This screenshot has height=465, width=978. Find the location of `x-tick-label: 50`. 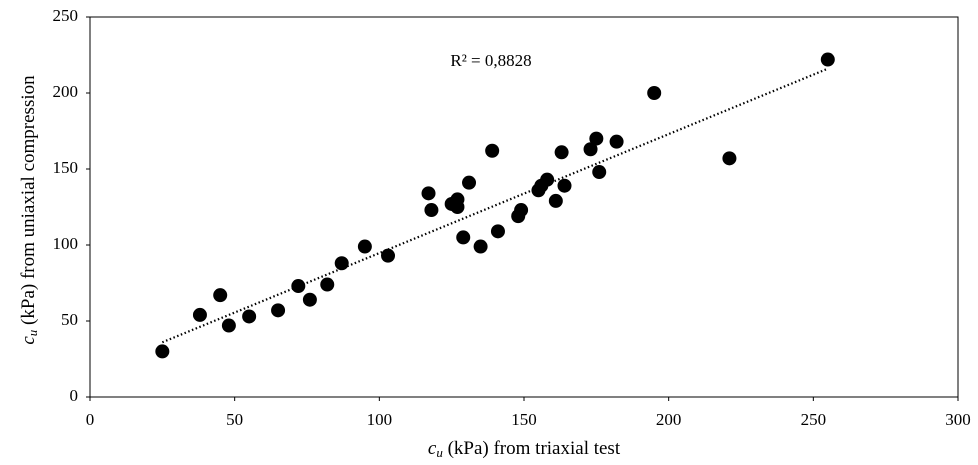

x-tick-label: 50 is located at coordinates (234, 419).